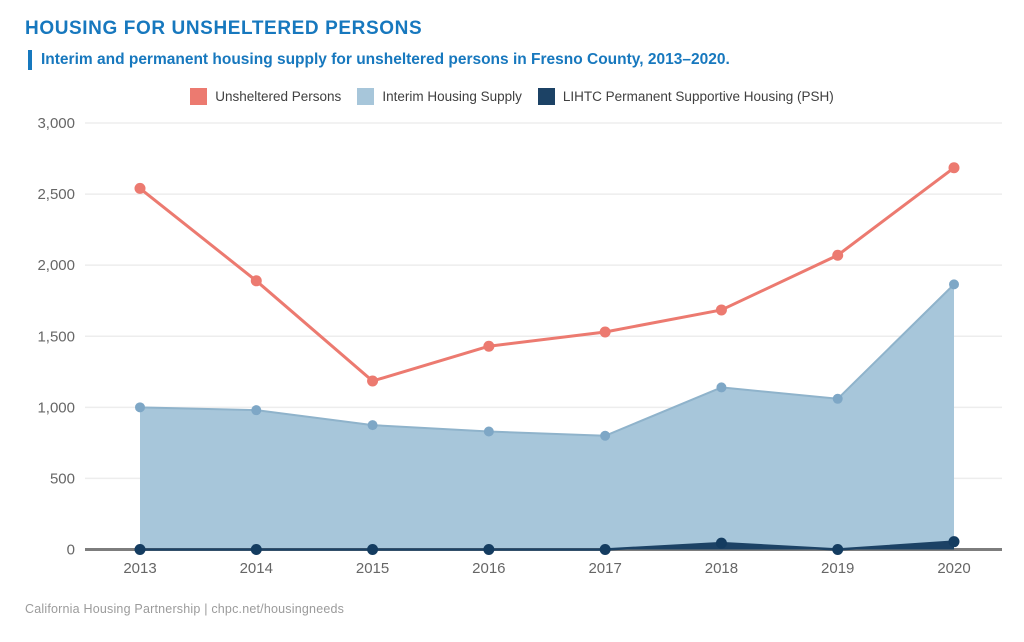  What do you see at coordinates (698, 96) in the screenshot?
I see `legend-label: LIHTC Permanent Supportive Housing (PSH)` at bounding box center [698, 96].